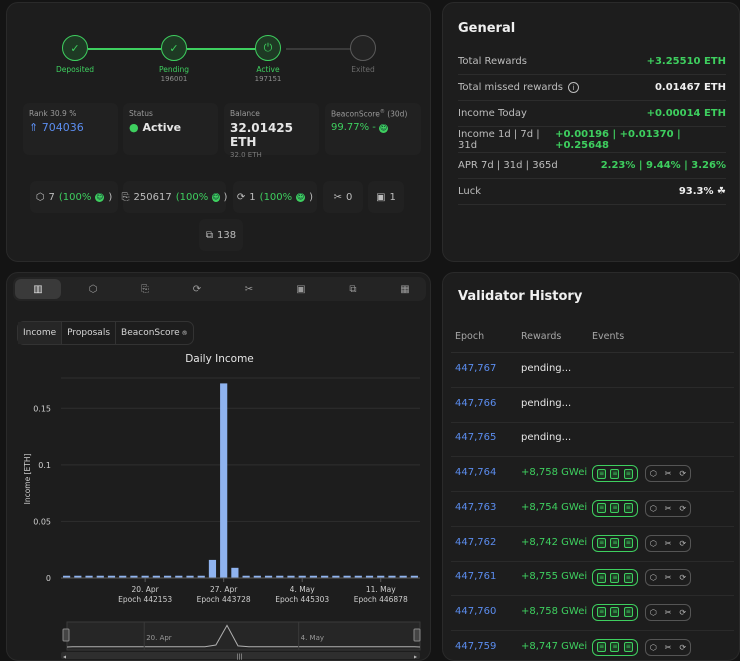 The height and width of the screenshot is (661, 740). Describe the element at coordinates (470, 336) in the screenshot. I see `header-epoch: Epoch` at that location.